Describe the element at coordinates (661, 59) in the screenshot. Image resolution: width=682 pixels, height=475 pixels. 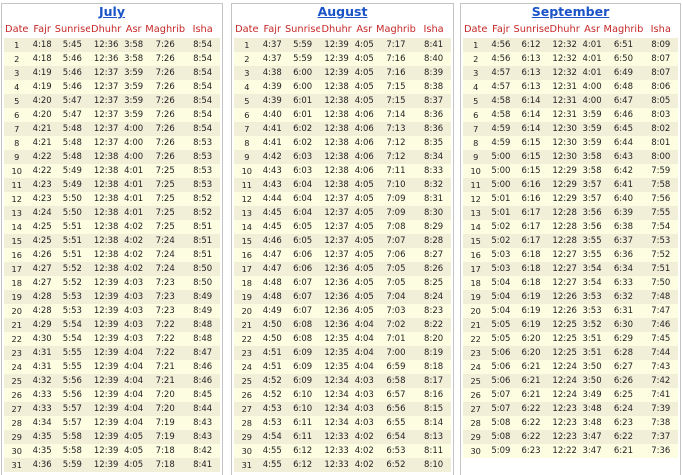
I see `cell-isha: 8:07` at that location.